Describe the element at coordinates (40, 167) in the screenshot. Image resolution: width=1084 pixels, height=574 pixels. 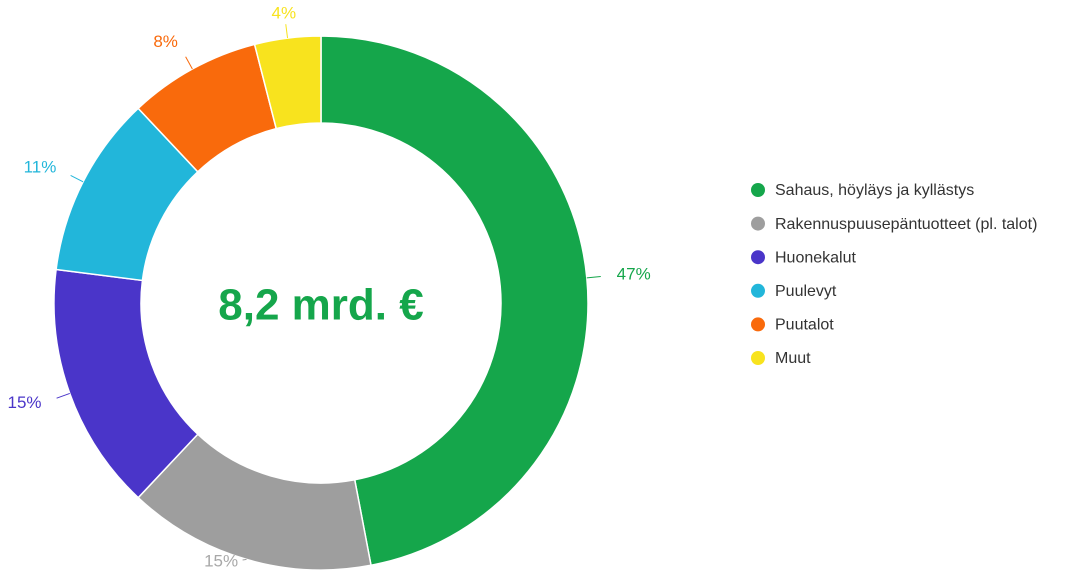
I see `data-label: 11%` at that location.